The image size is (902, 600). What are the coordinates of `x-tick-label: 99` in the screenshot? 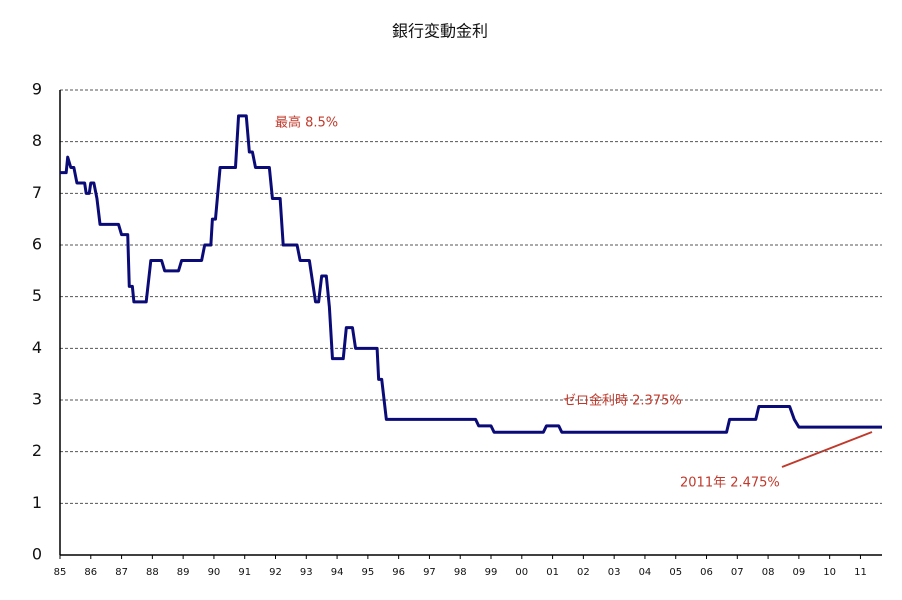 It's located at (491, 572).